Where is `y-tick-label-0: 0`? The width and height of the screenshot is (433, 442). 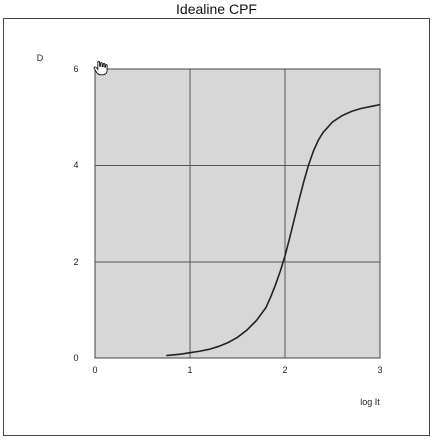
y-tick-label-0: 0 is located at coordinates (75, 358).